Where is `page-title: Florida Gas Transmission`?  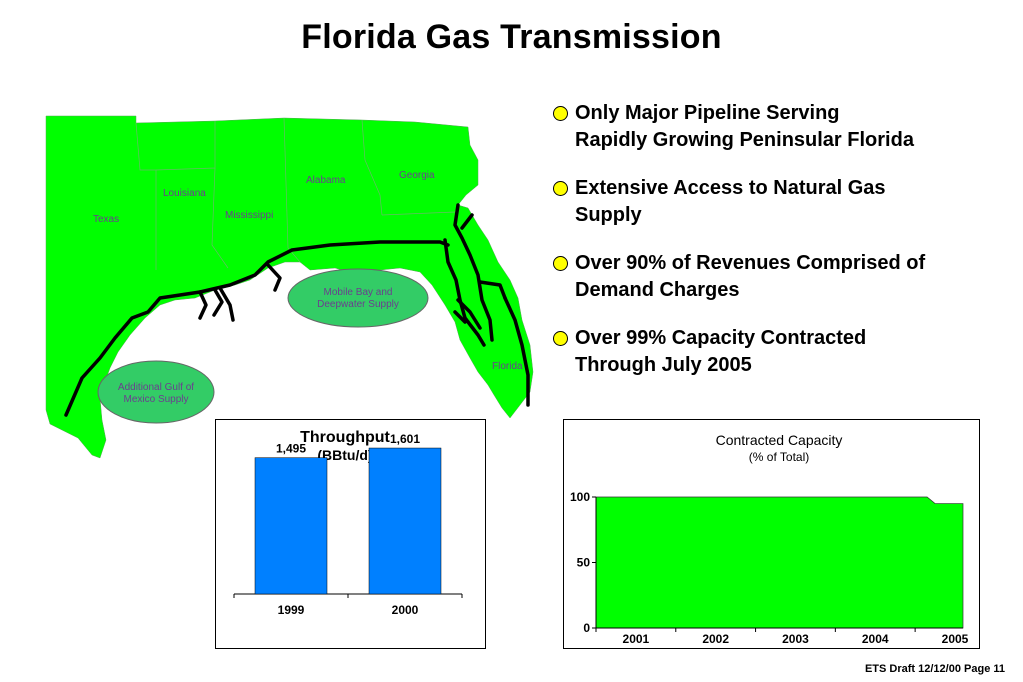
page-title: Florida Gas Transmission is located at coordinates (511, 37).